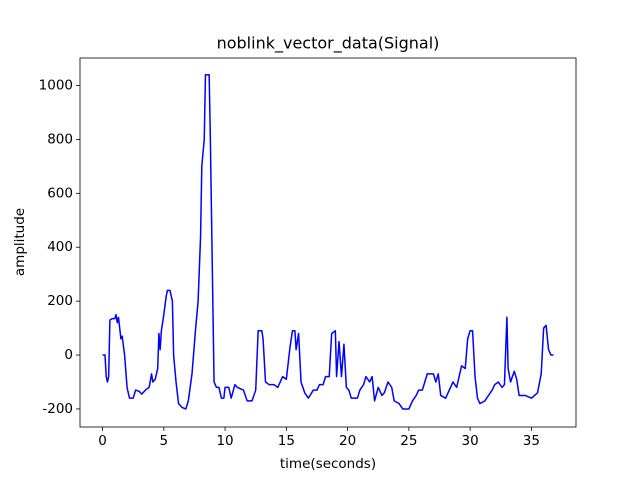  What do you see at coordinates (60, 247) in the screenshot?
I see `y-tick-label: 400` at bounding box center [60, 247].